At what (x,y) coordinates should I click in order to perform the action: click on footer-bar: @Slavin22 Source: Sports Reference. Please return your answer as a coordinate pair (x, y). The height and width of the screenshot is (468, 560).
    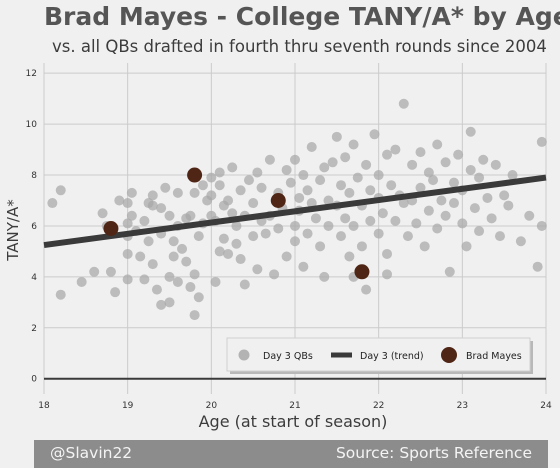
    Looking at the image, I should click on (291, 454).